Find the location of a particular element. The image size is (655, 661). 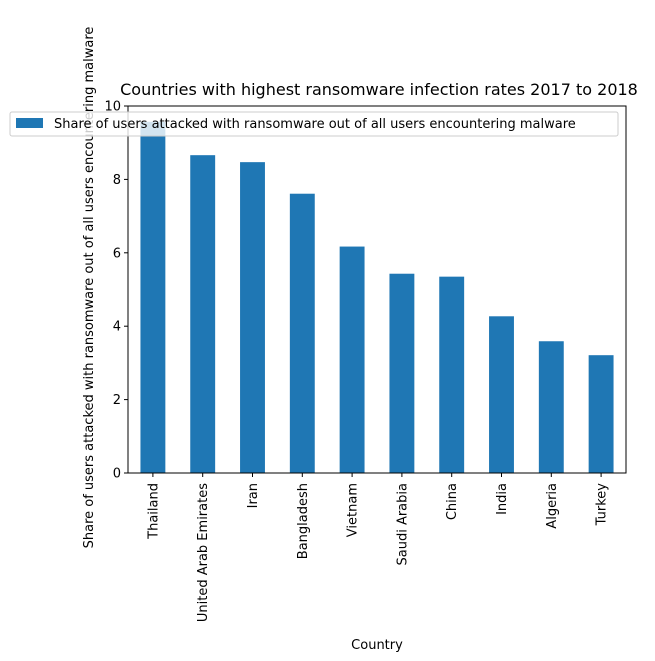

bar-algeria is located at coordinates (551, 407).